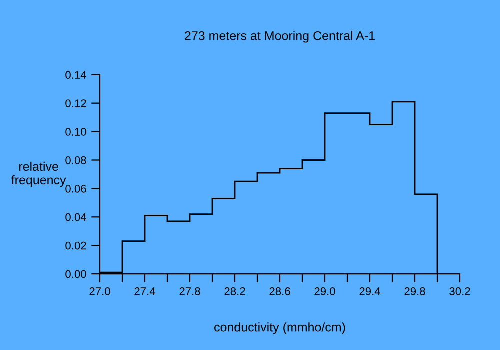 Image resolution: width=500 pixels, height=350 pixels. Describe the element at coordinates (76, 160) in the screenshot. I see `y-tick-label: 0.08` at that location.